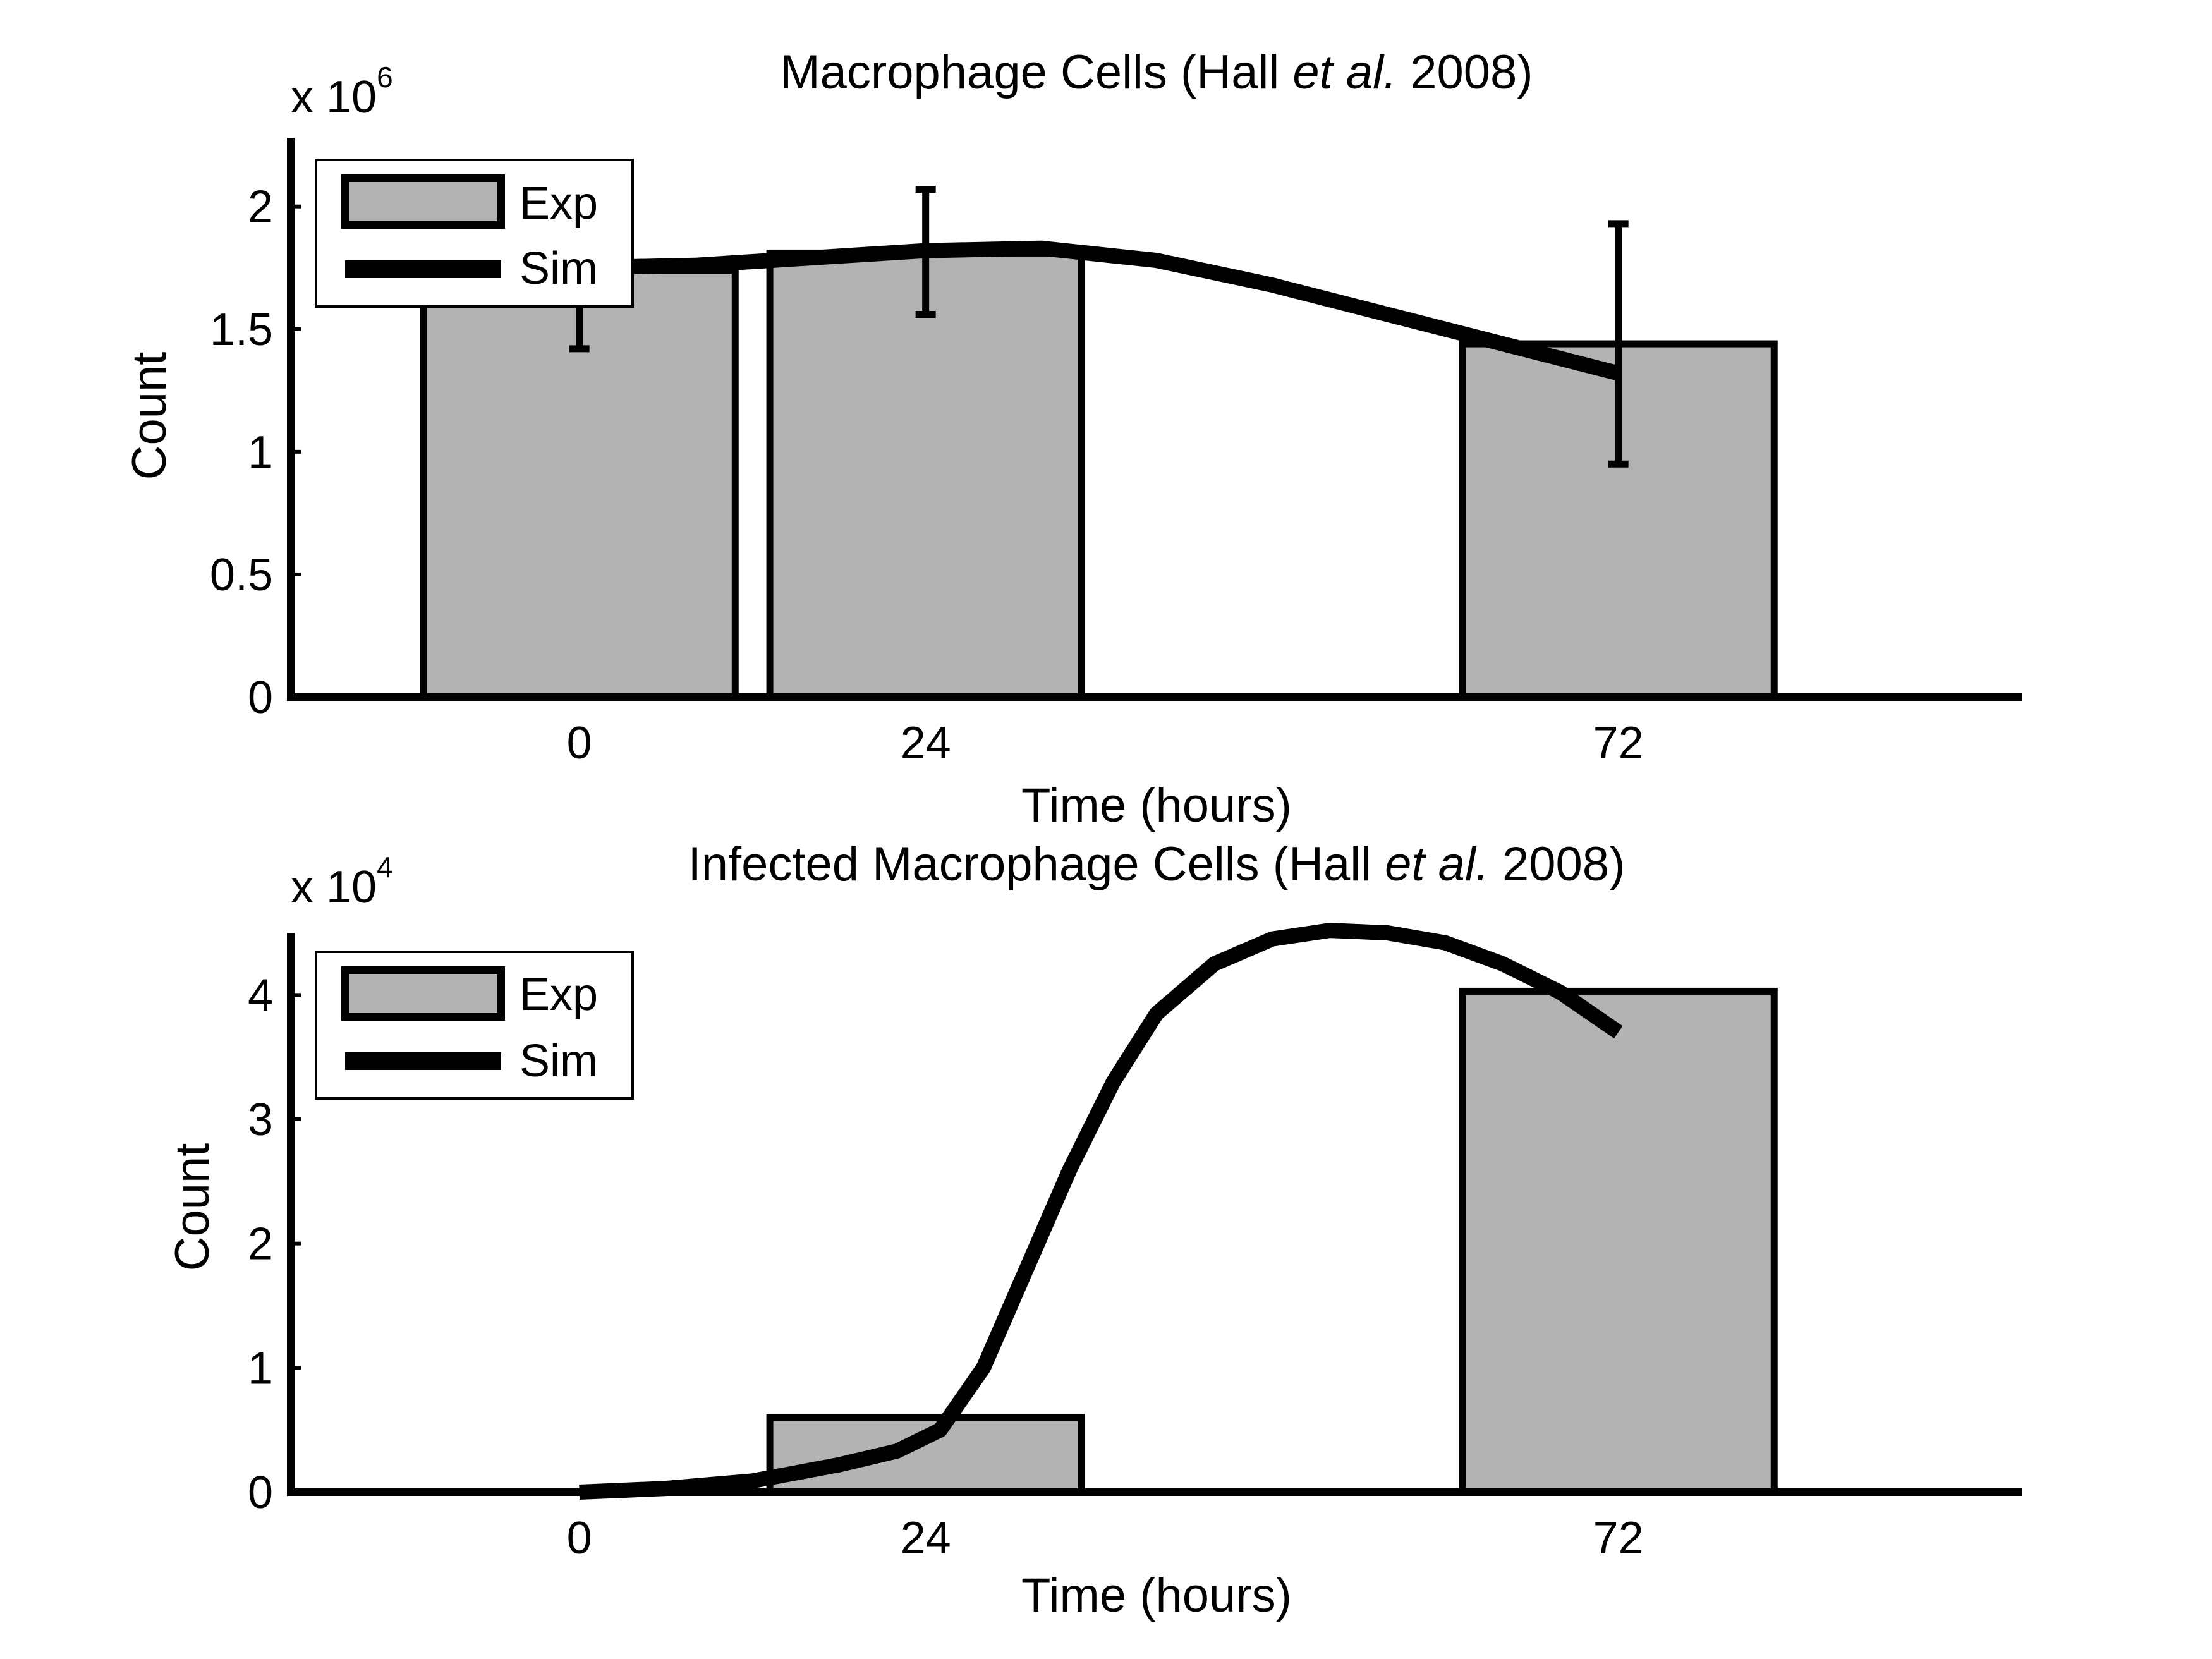 The image size is (2212, 1659). Describe the element at coordinates (1272, 1241) in the screenshot. I see `bars` at that location.